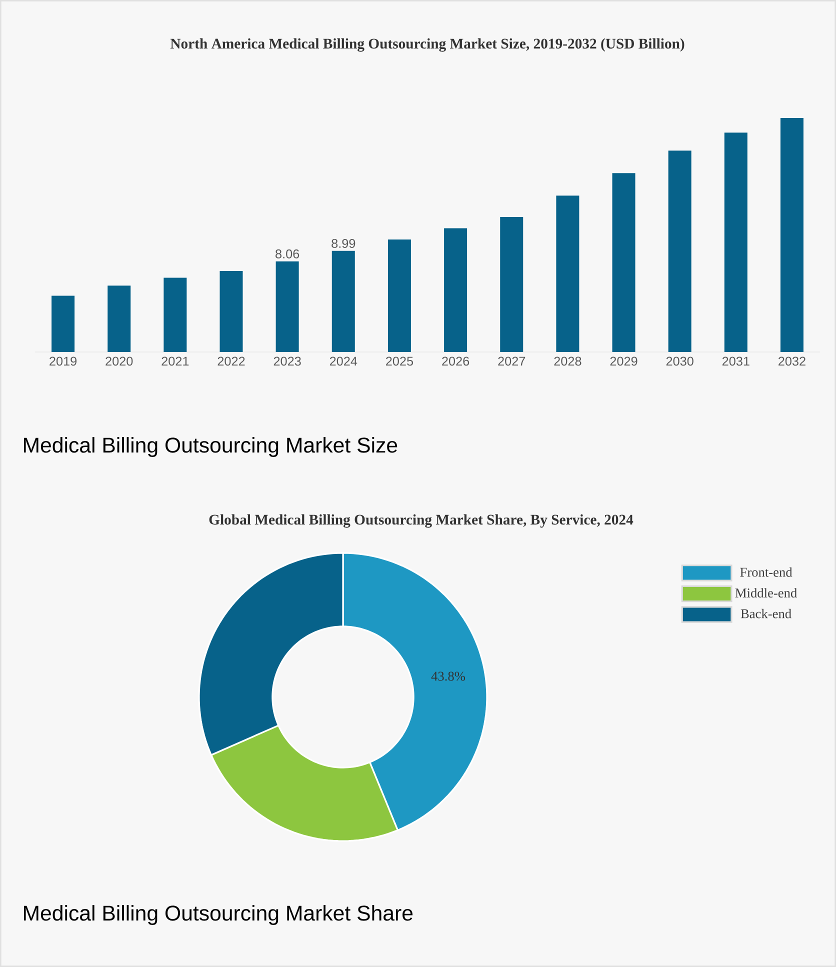 The image size is (836, 967). Describe the element at coordinates (766, 572) in the screenshot. I see `legend-label: Front-end` at that location.